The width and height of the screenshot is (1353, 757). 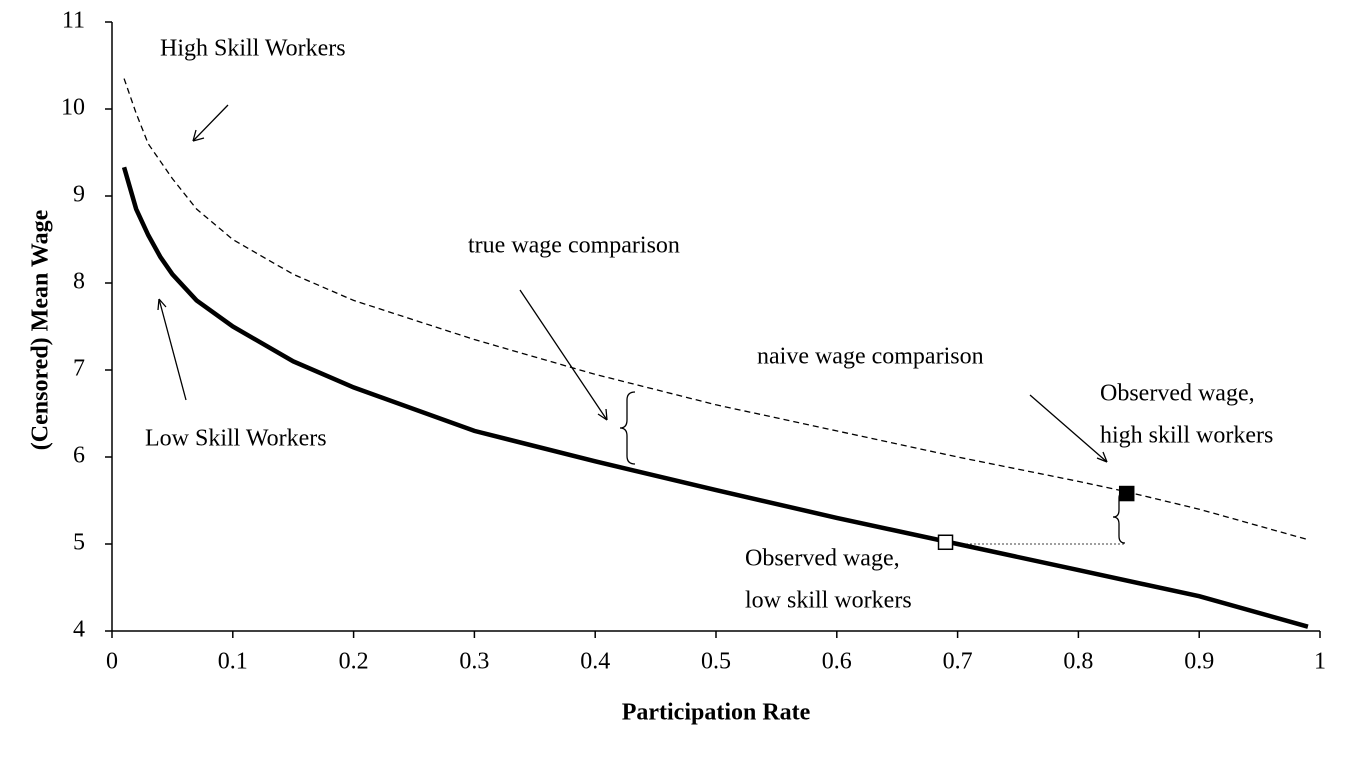 I want to click on x-tick-label: 1, so click(x=1320, y=662).